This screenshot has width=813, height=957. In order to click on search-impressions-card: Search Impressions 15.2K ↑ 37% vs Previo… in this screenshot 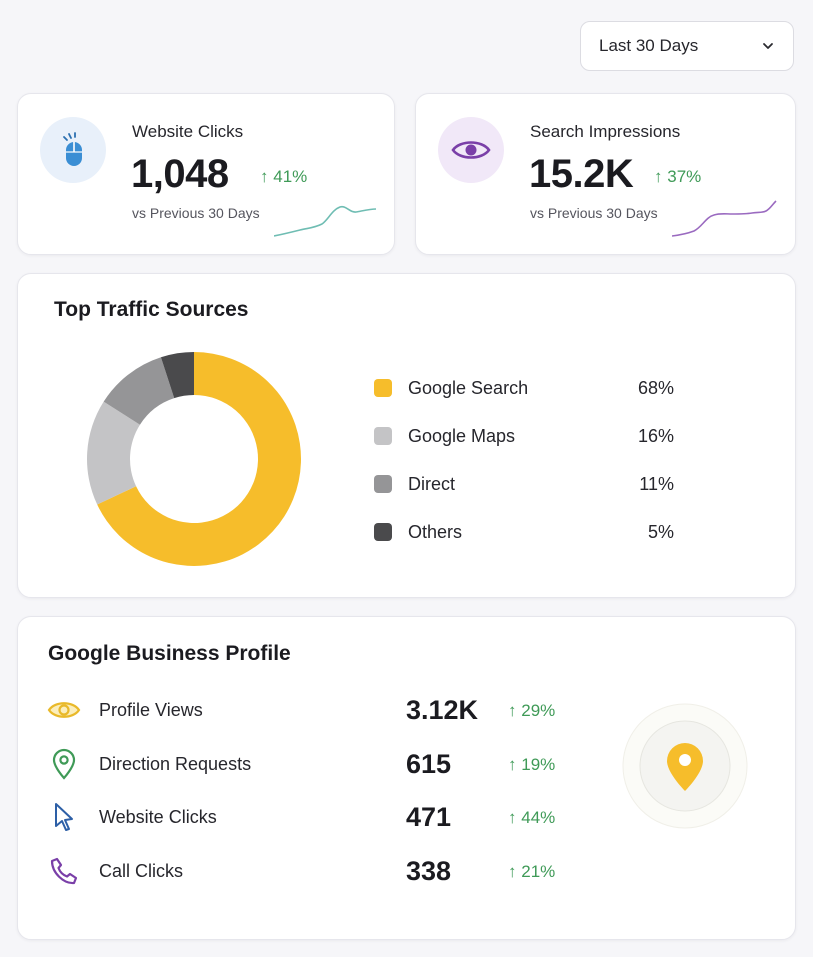, I will do `click(605, 174)`.